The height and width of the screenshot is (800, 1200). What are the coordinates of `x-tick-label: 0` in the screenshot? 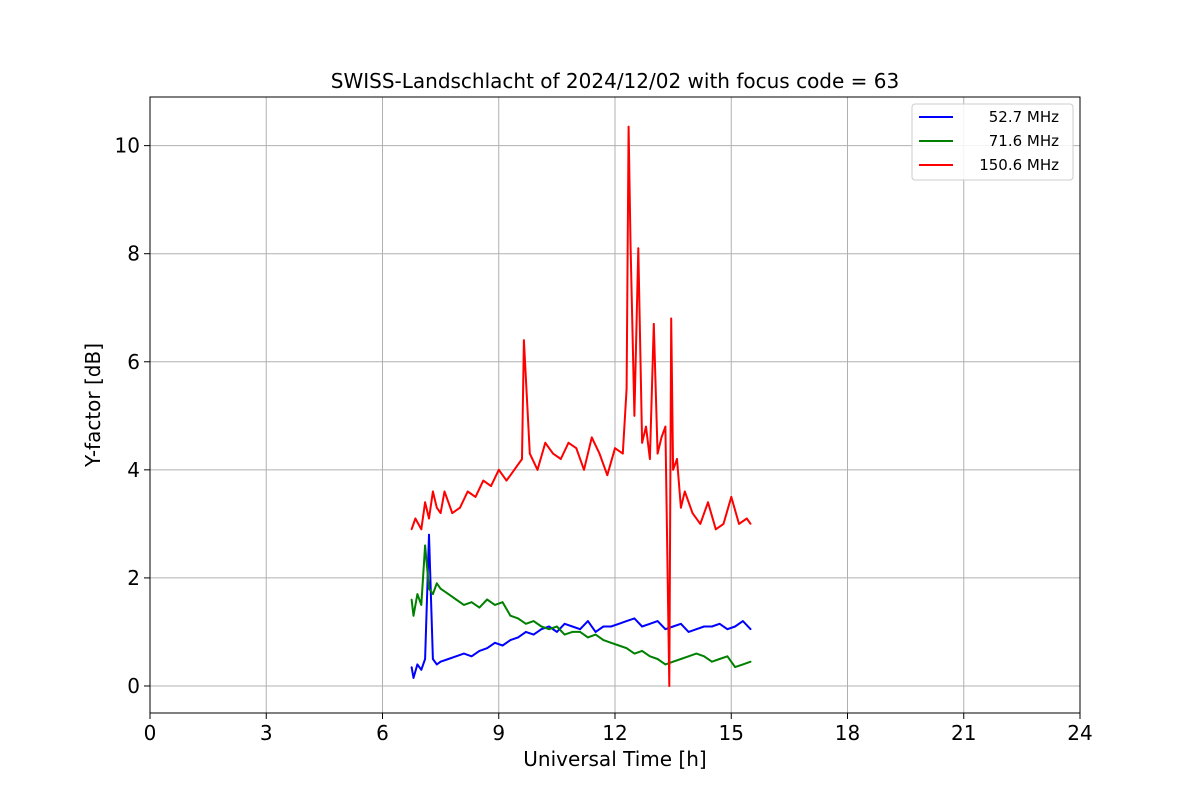 It's located at (150, 733).